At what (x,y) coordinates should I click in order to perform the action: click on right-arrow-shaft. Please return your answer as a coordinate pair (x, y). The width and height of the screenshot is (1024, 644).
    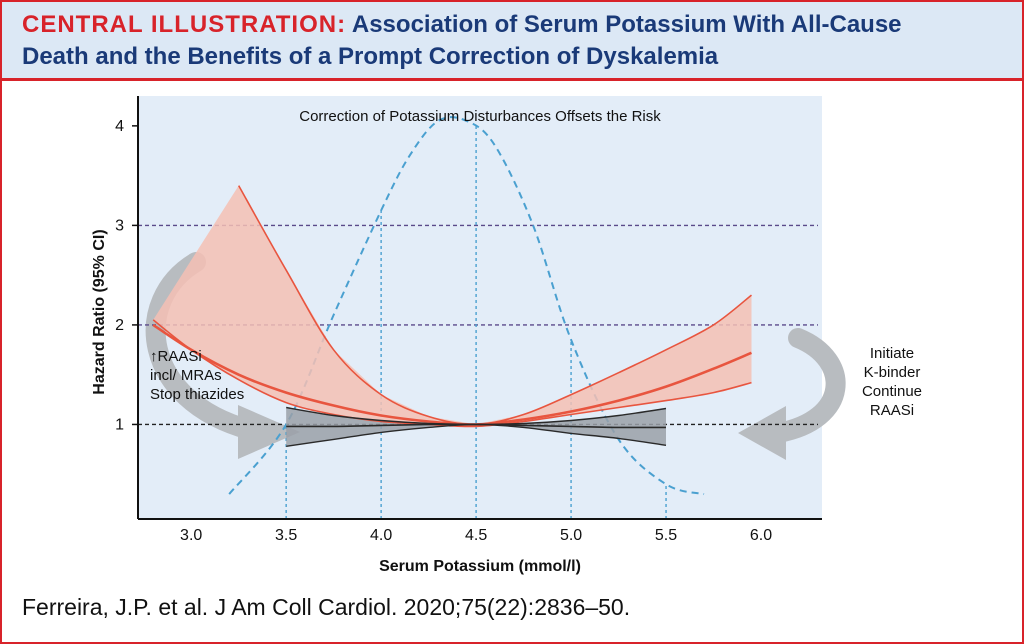
    Looking at the image, I should click on (807, 385).